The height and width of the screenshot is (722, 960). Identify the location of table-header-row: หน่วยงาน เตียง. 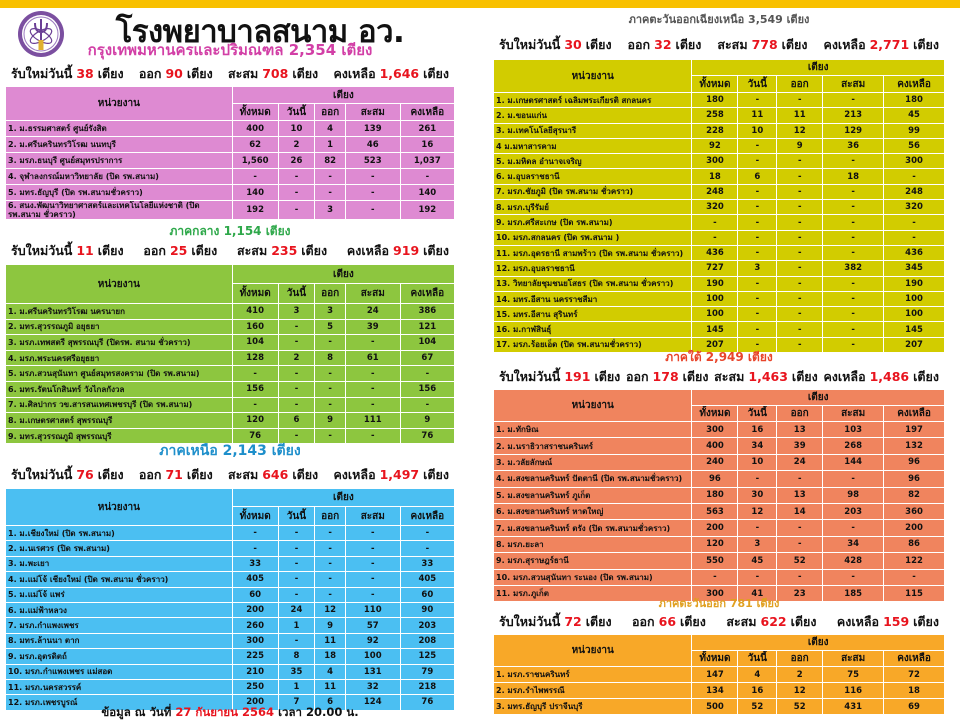
(230, 103).